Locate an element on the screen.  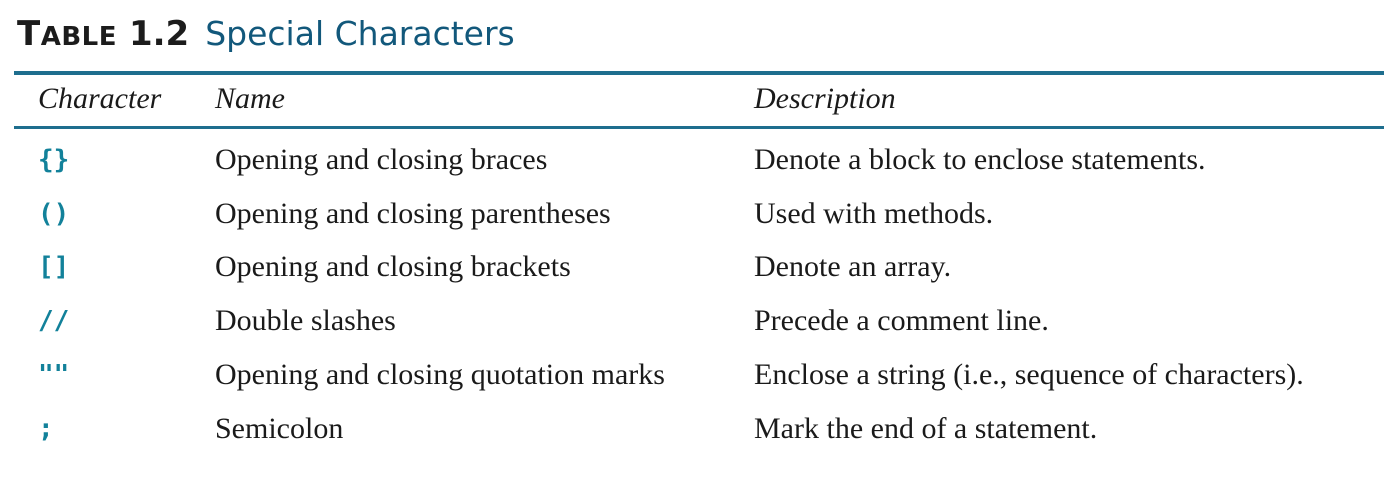
caption-label: TABLE is located at coordinates (67, 34).